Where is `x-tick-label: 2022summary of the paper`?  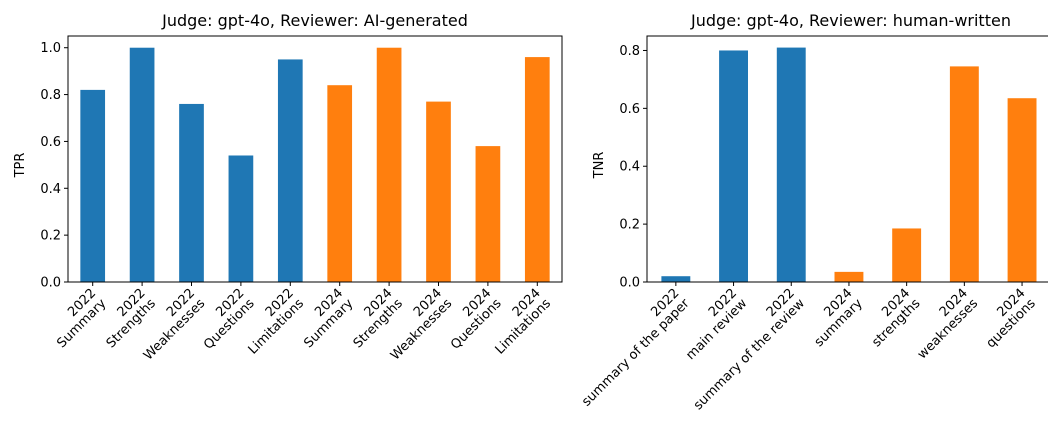 x-tick-label: 2022summary of the paper is located at coordinates (631, 347).